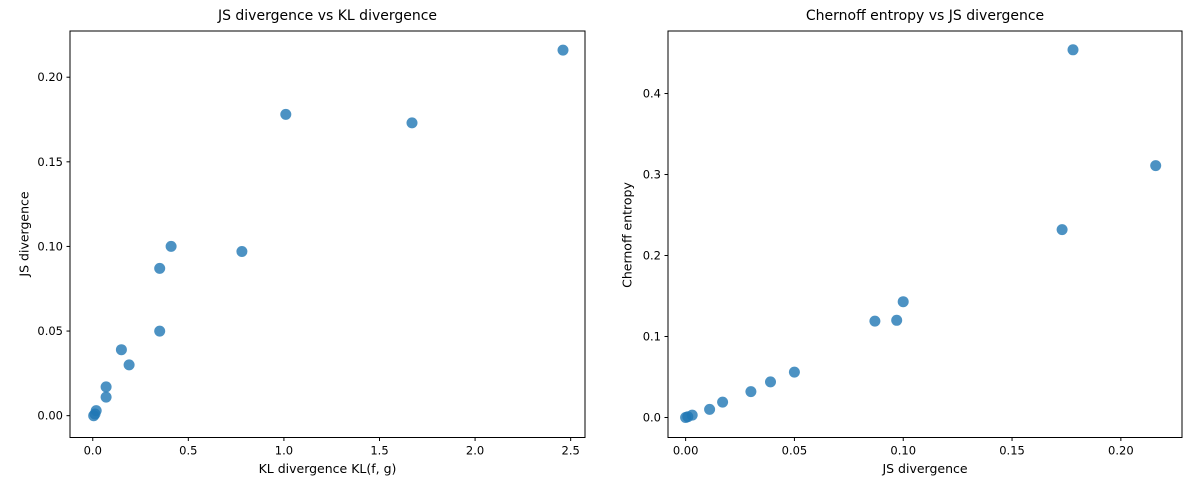 Image resolution: width=1189 pixels, height=490 pixels. Describe the element at coordinates (93, 451) in the screenshot. I see `x-tick-label: 0.0` at that location.